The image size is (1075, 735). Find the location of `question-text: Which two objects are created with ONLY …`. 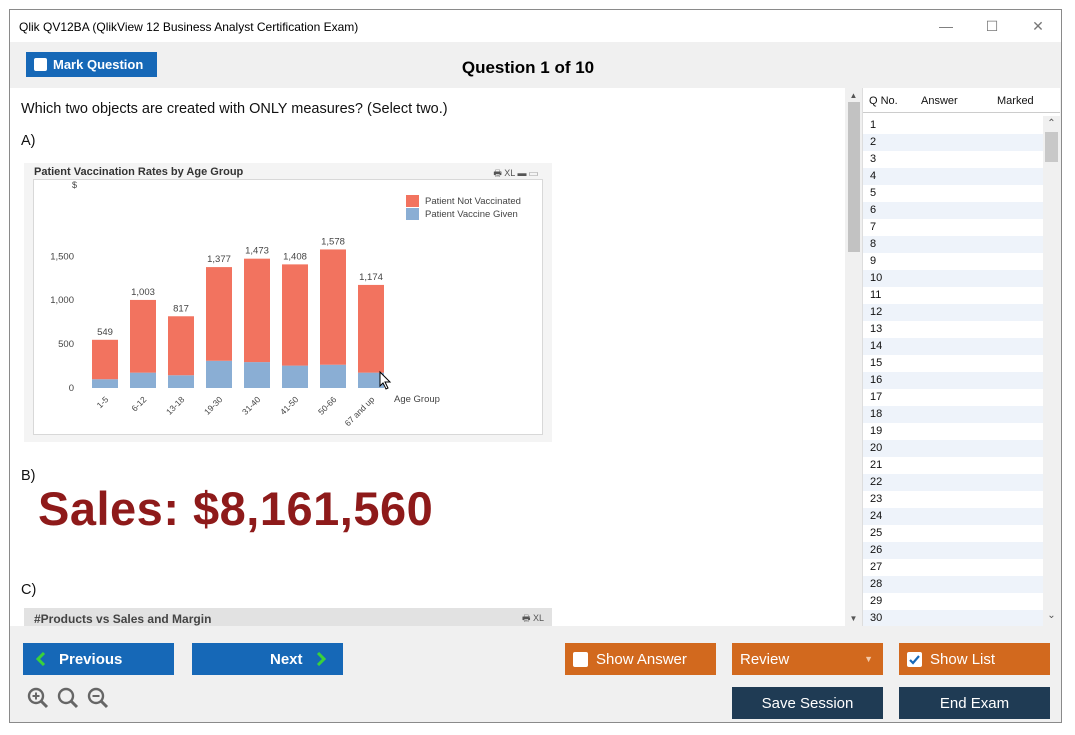

question-text: Which two objects are created with ONLY … is located at coordinates (234, 109).